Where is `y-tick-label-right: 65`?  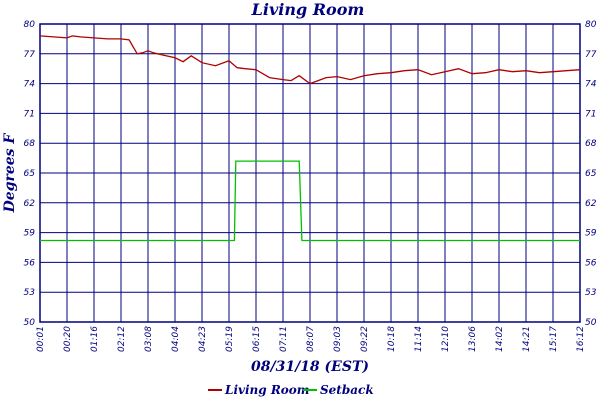
y-tick-label-right: 65 is located at coordinates (591, 174).